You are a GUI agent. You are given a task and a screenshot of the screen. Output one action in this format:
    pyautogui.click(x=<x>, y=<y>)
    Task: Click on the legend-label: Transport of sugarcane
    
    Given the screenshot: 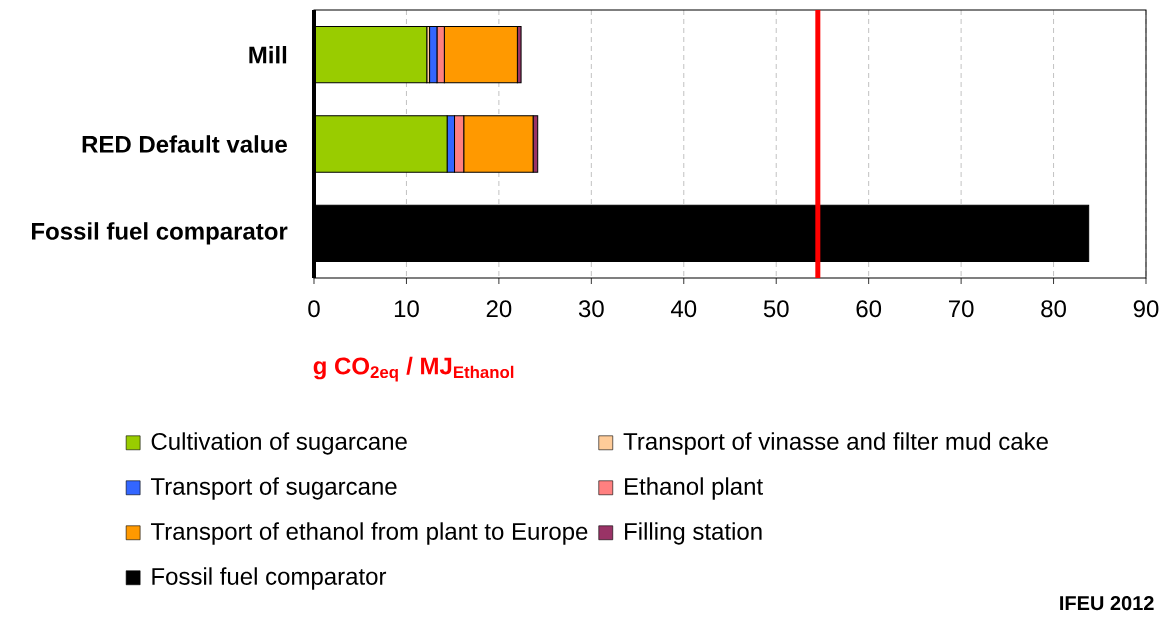 What is the action you would take?
    pyautogui.click(x=273, y=488)
    